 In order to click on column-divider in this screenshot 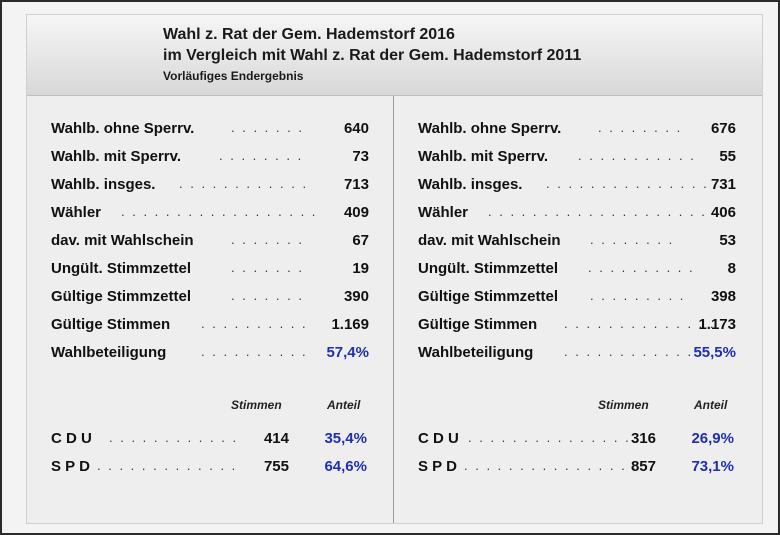, I will do `click(393, 309)`.